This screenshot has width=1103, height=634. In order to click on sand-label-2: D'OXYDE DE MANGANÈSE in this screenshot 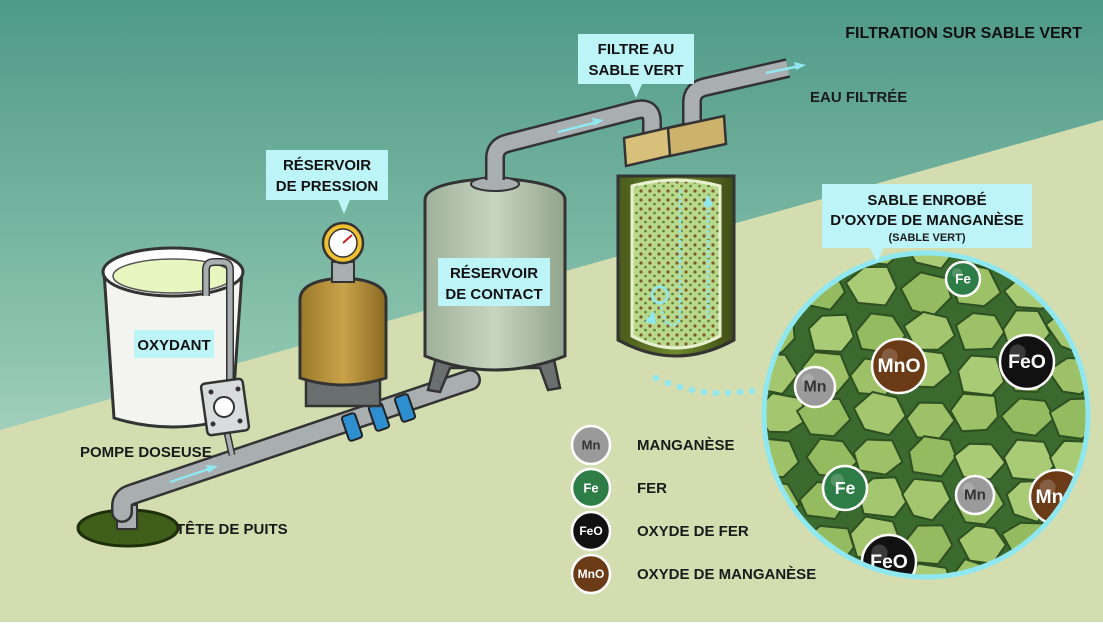, I will do `click(927, 220)`.